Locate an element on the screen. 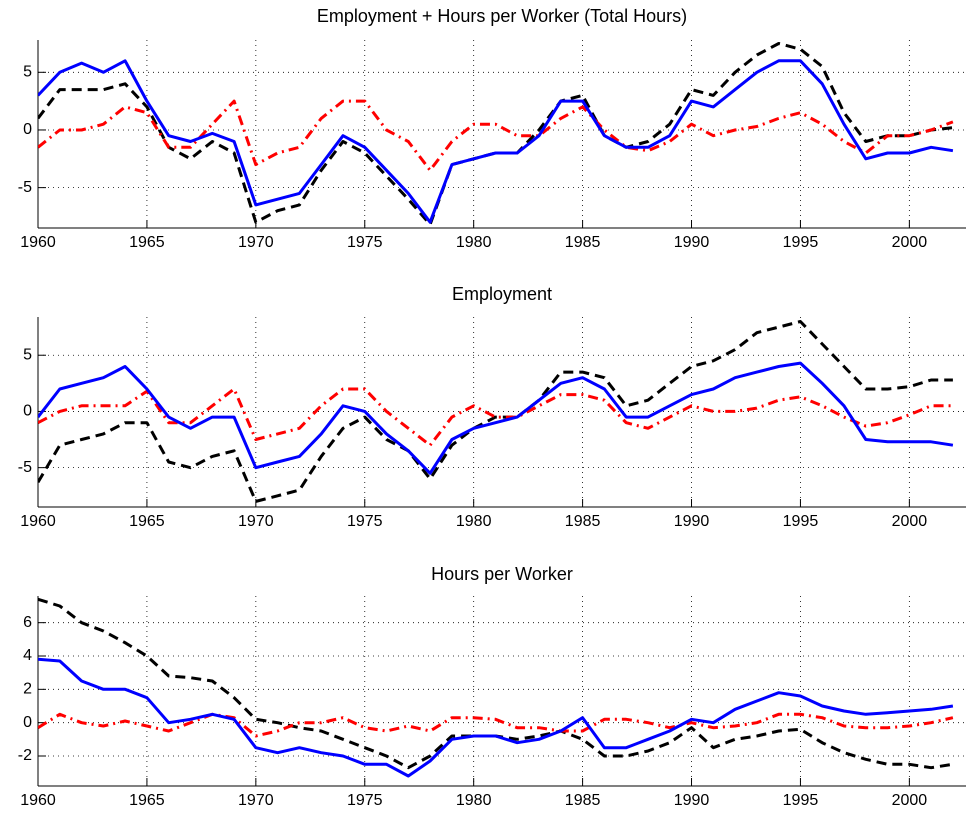  chart-title: Employment is located at coordinates (502, 294).